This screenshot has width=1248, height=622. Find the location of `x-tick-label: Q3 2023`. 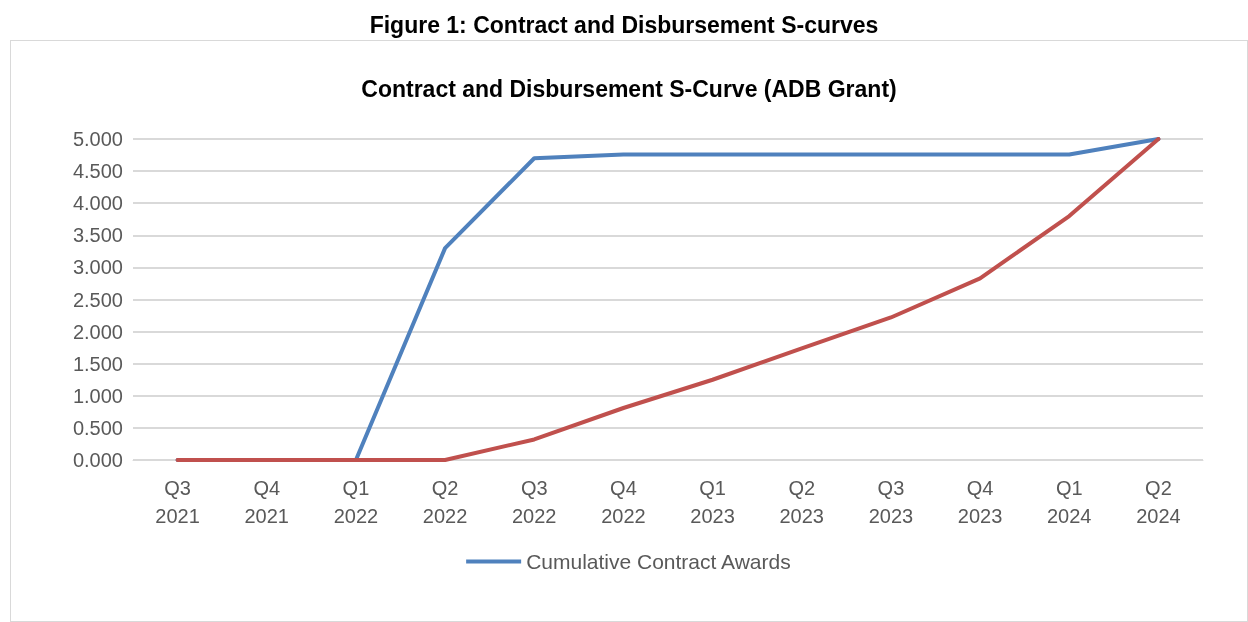

x-tick-label: Q3 2023 is located at coordinates (891, 502).